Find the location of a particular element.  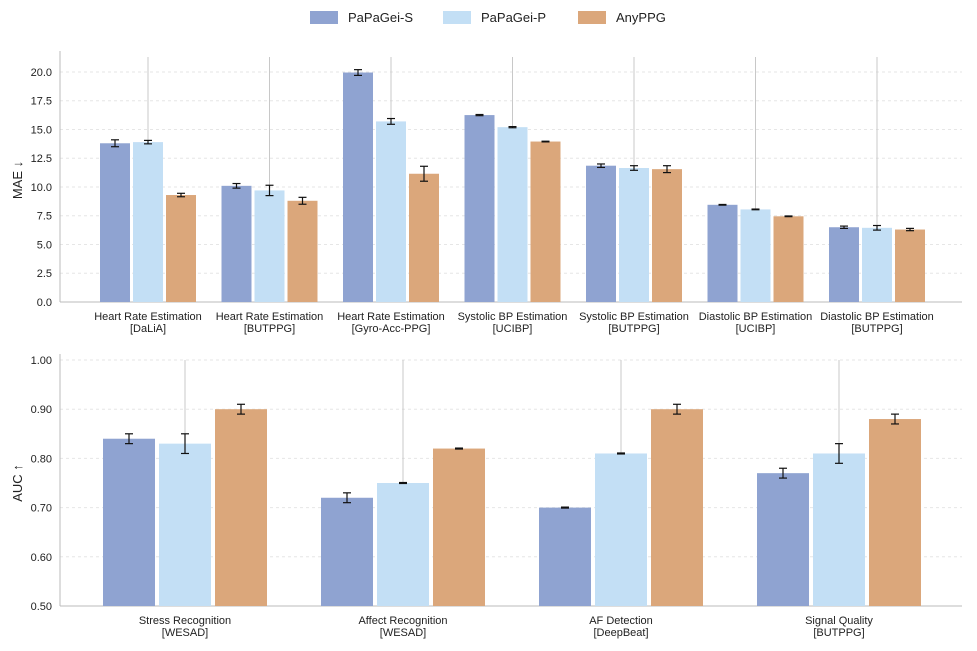

y-tick-label: 7.5 is located at coordinates (44, 217).